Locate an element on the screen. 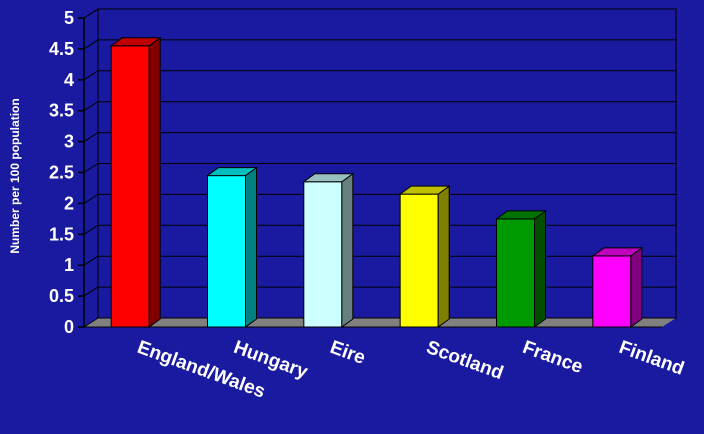  chart-floor is located at coordinates (380, 322).